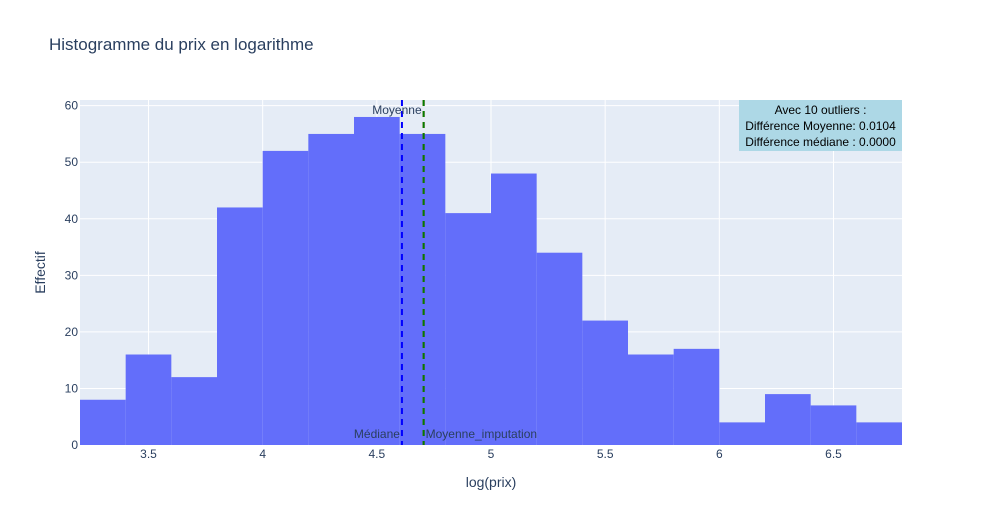  Describe the element at coordinates (820, 142) in the screenshot. I see `annotation-line-2: Différence médiane : 0.0000` at that location.